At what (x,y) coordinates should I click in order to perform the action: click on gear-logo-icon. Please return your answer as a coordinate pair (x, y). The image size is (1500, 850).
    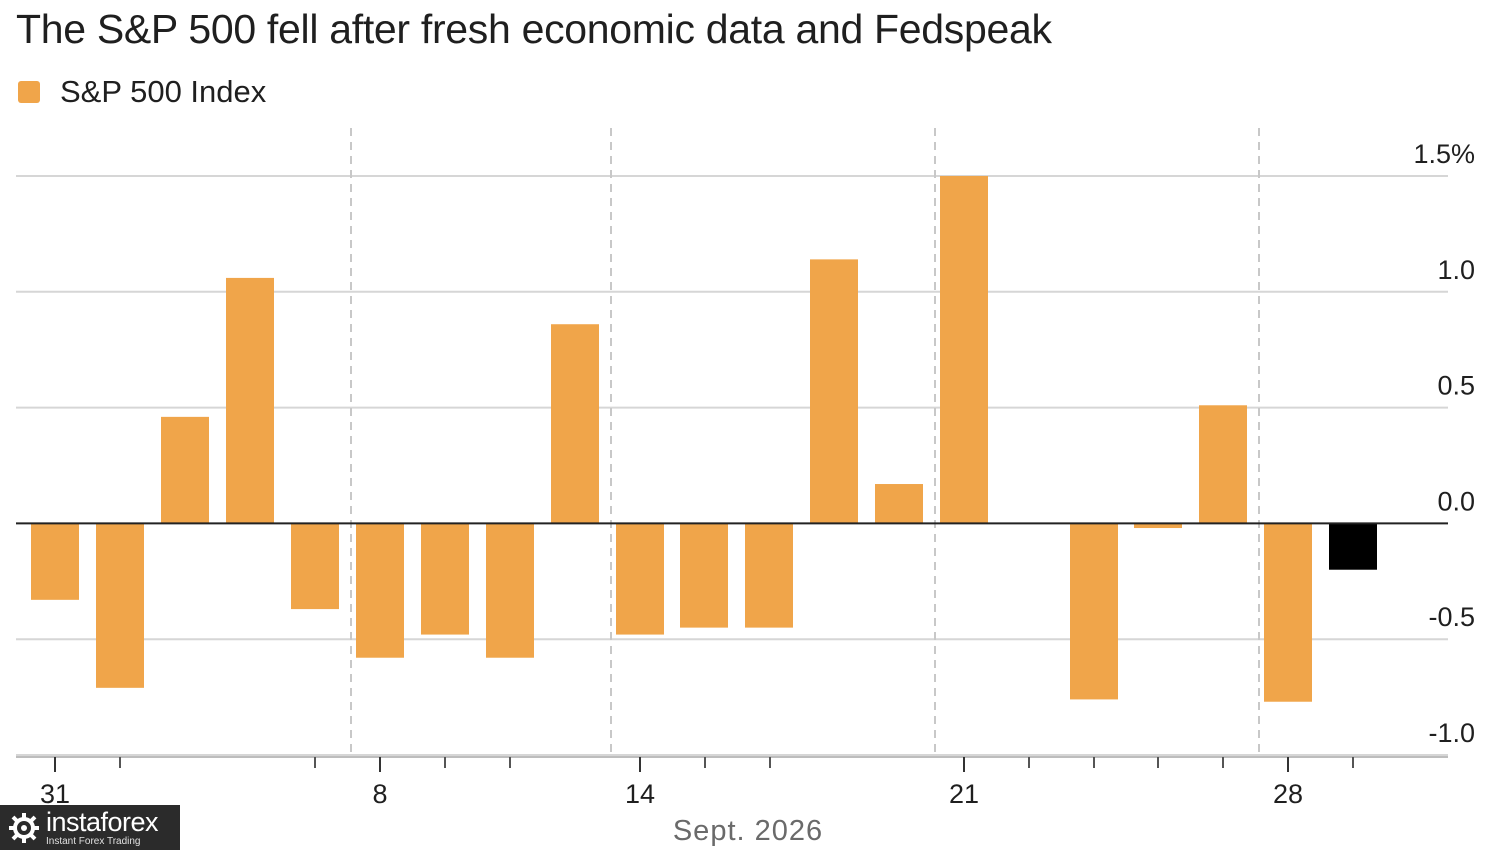
    Looking at the image, I should click on (24, 827).